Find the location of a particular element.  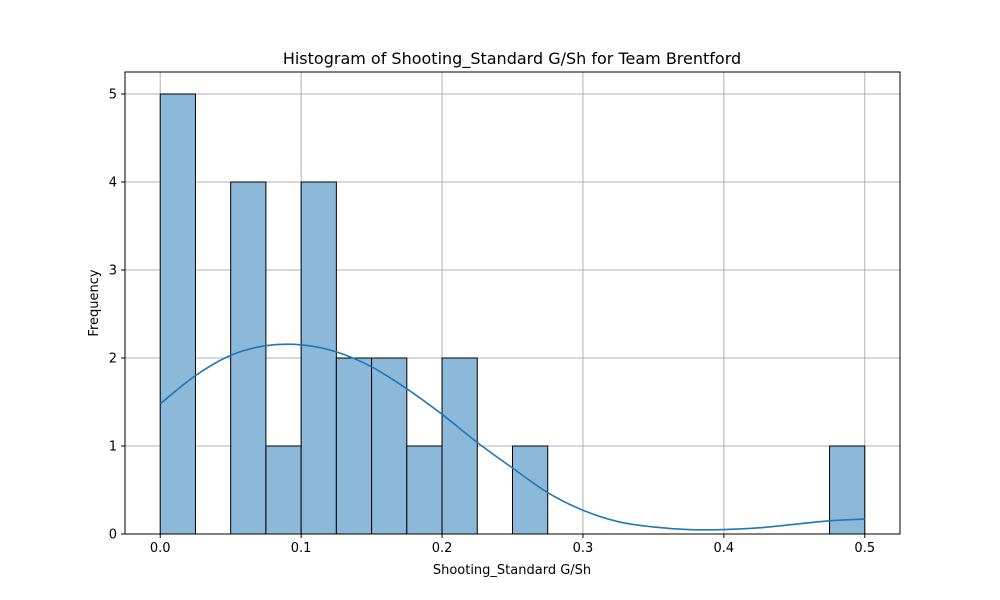

y-tick-label: 1 is located at coordinates (113, 447).